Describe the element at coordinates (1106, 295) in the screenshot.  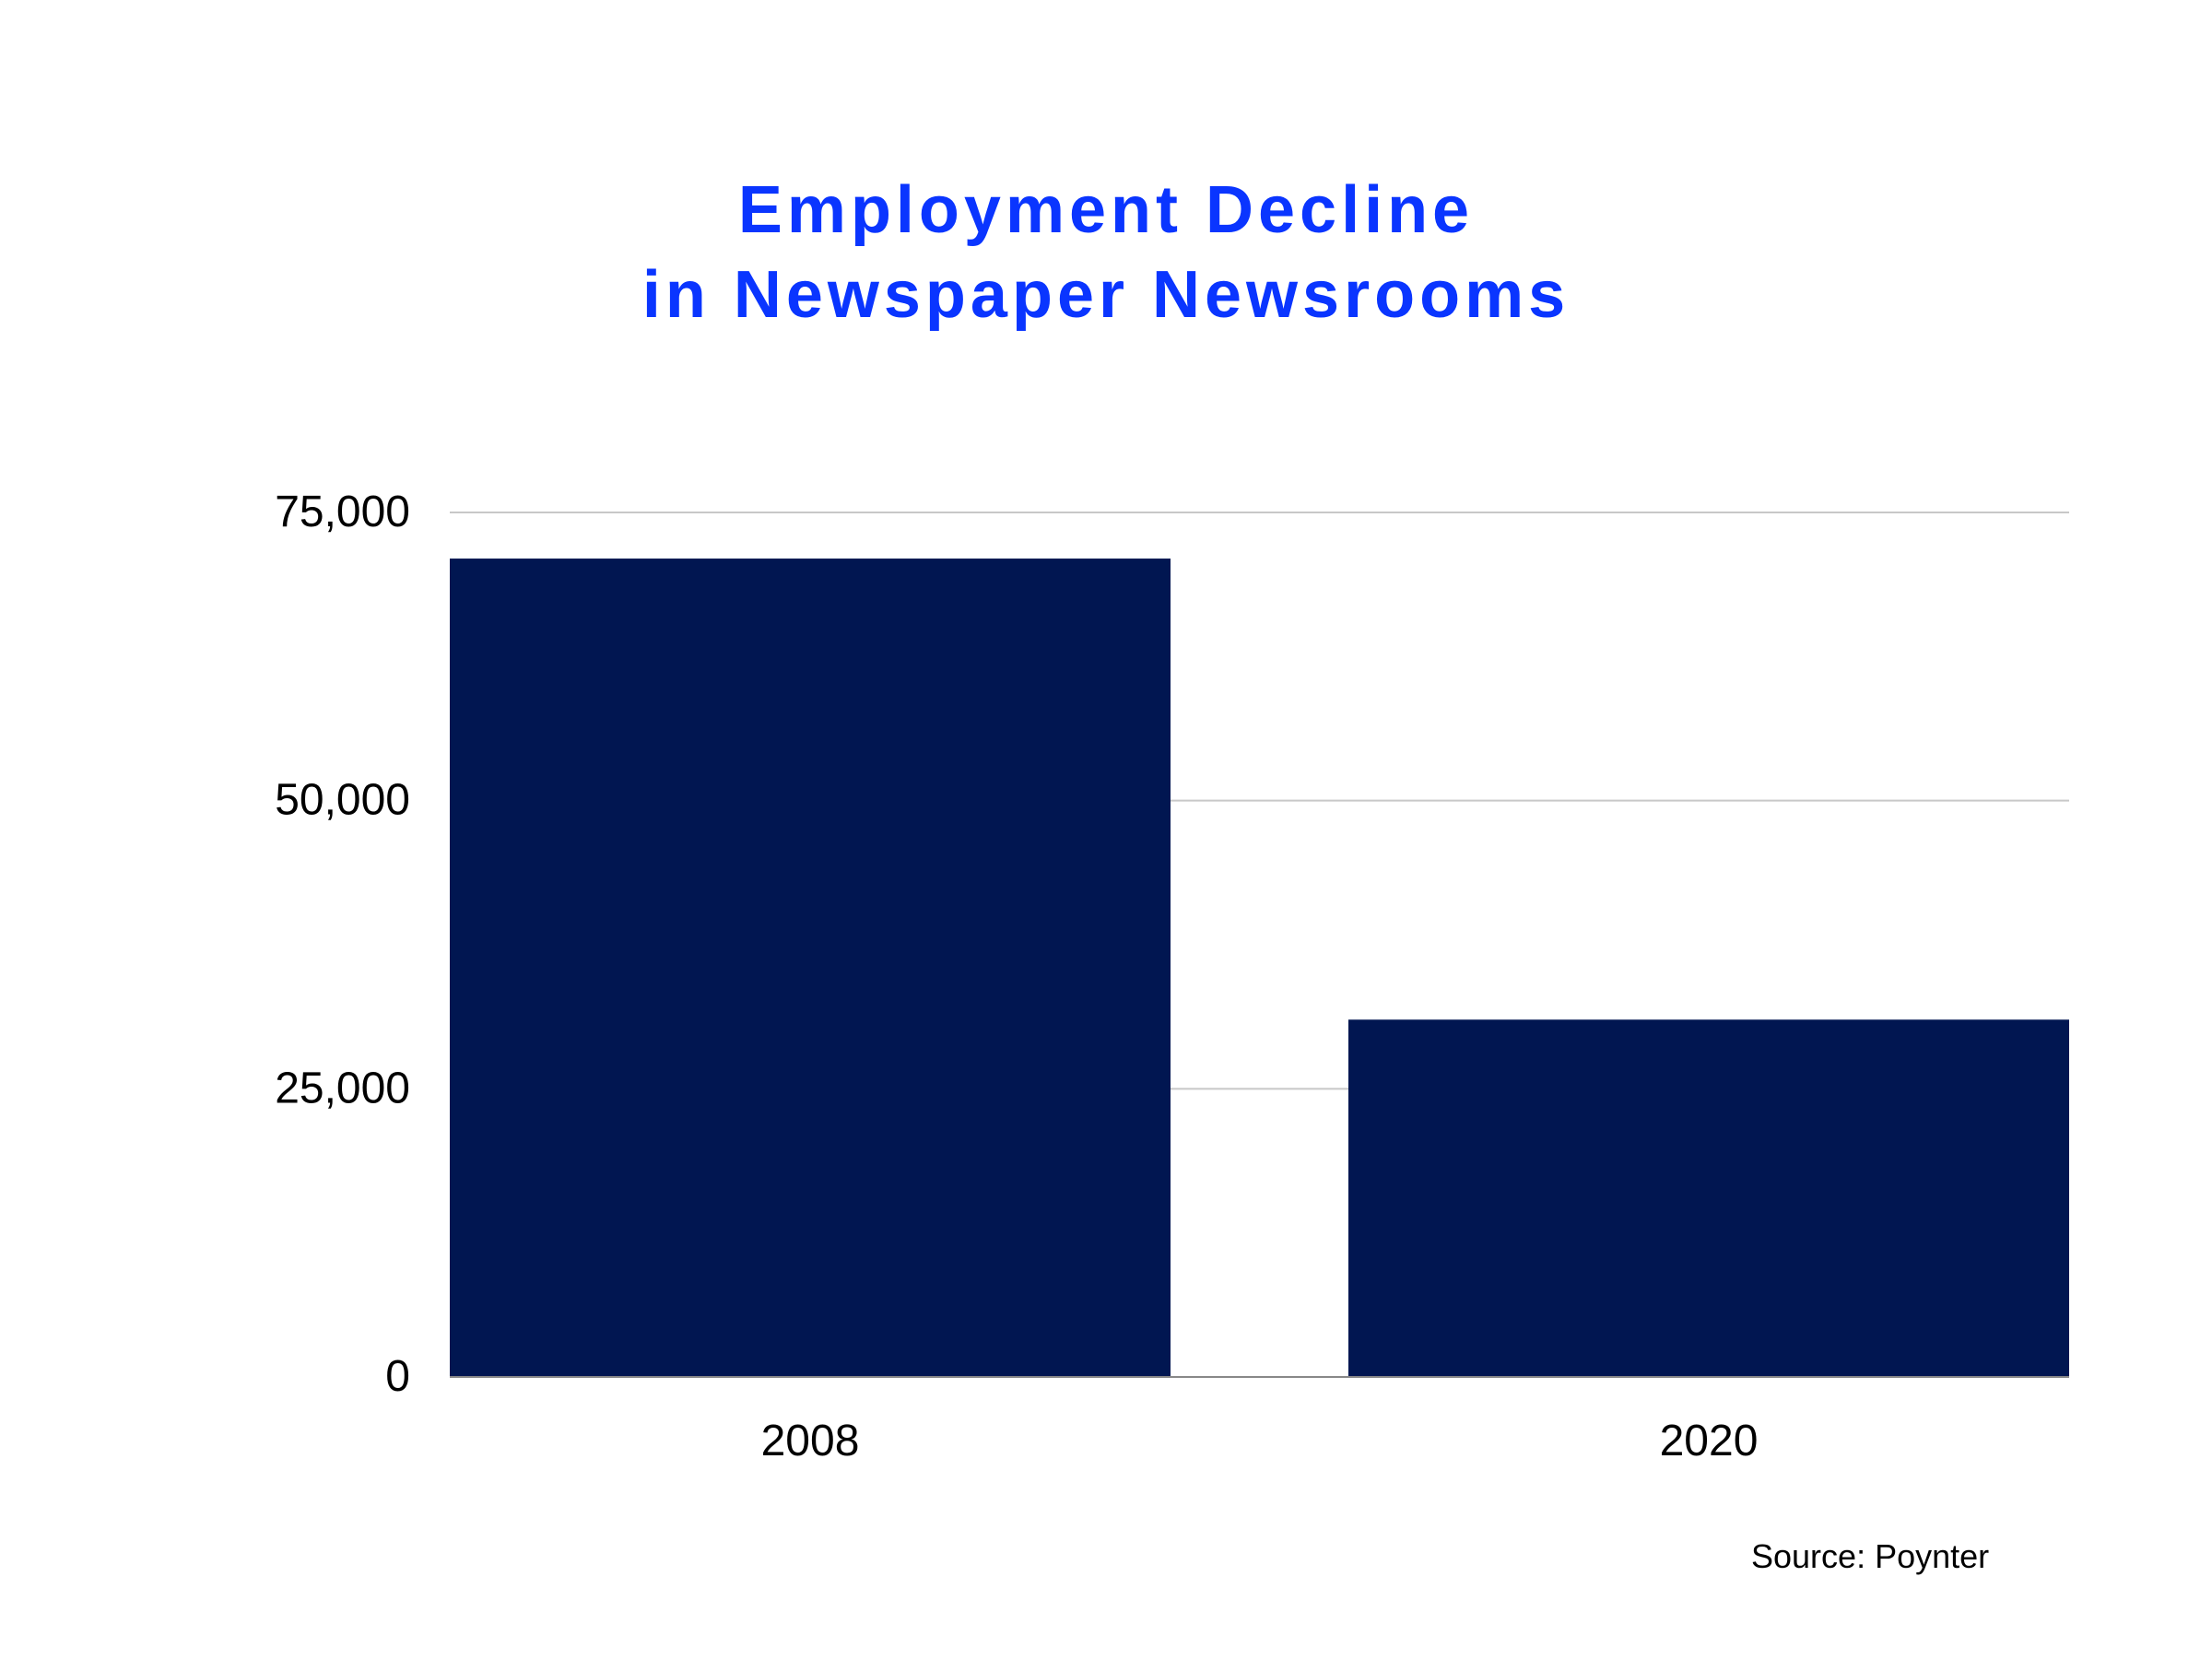
I see `chart-title-line-2: in Newspaper Newsrooms` at that location.